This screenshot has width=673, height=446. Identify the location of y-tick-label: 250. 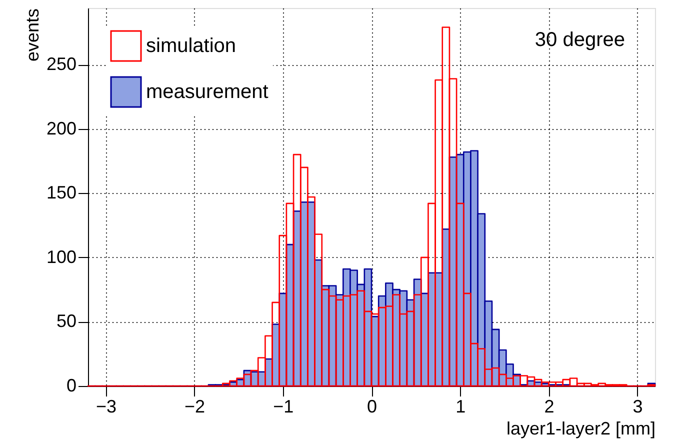
(61, 64).